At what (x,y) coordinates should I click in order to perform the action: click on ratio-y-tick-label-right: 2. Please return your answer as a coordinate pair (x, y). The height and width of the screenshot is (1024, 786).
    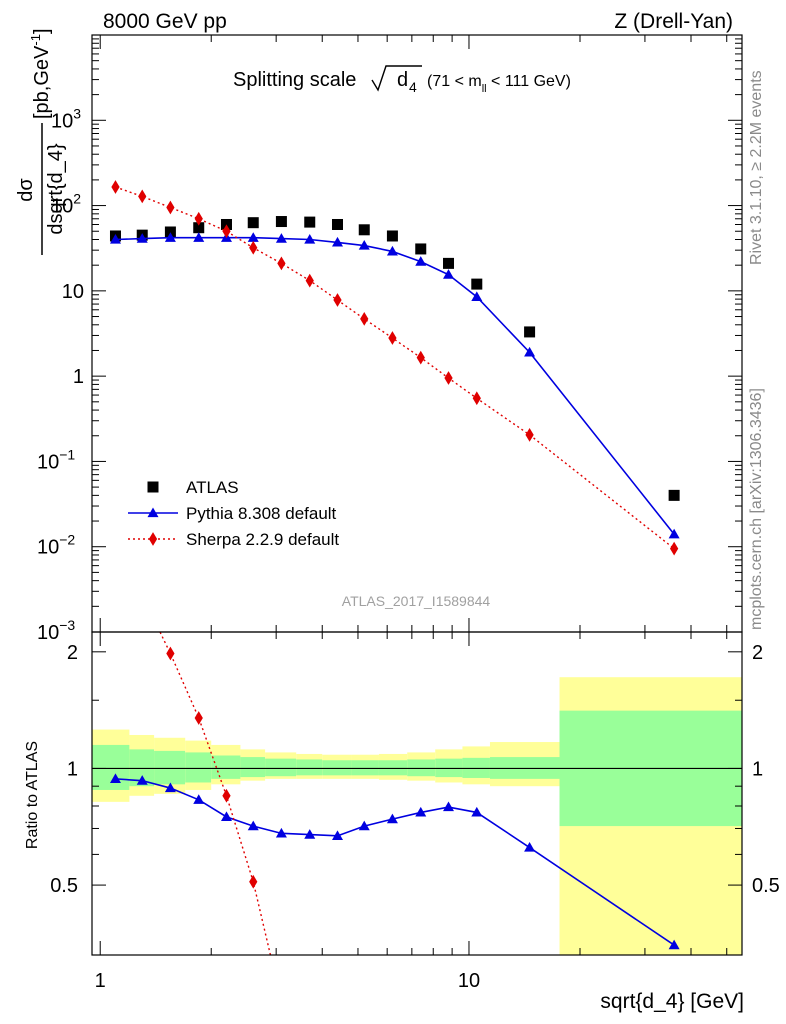
    Looking at the image, I should click on (757, 653).